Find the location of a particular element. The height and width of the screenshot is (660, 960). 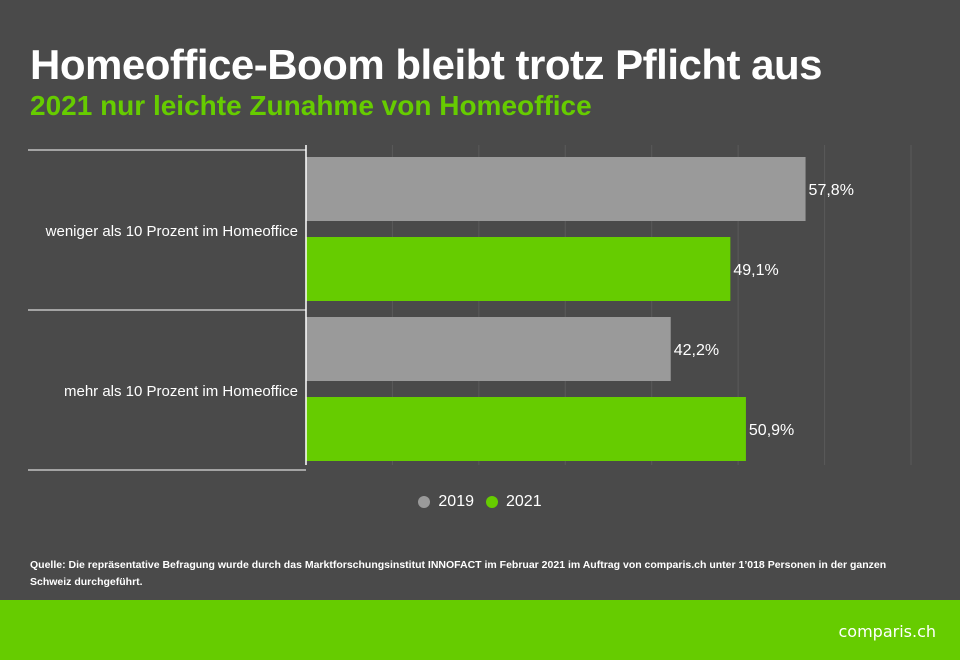

category-label-1: mehr als 10 Prozent im Homeoffice is located at coordinates (181, 391).